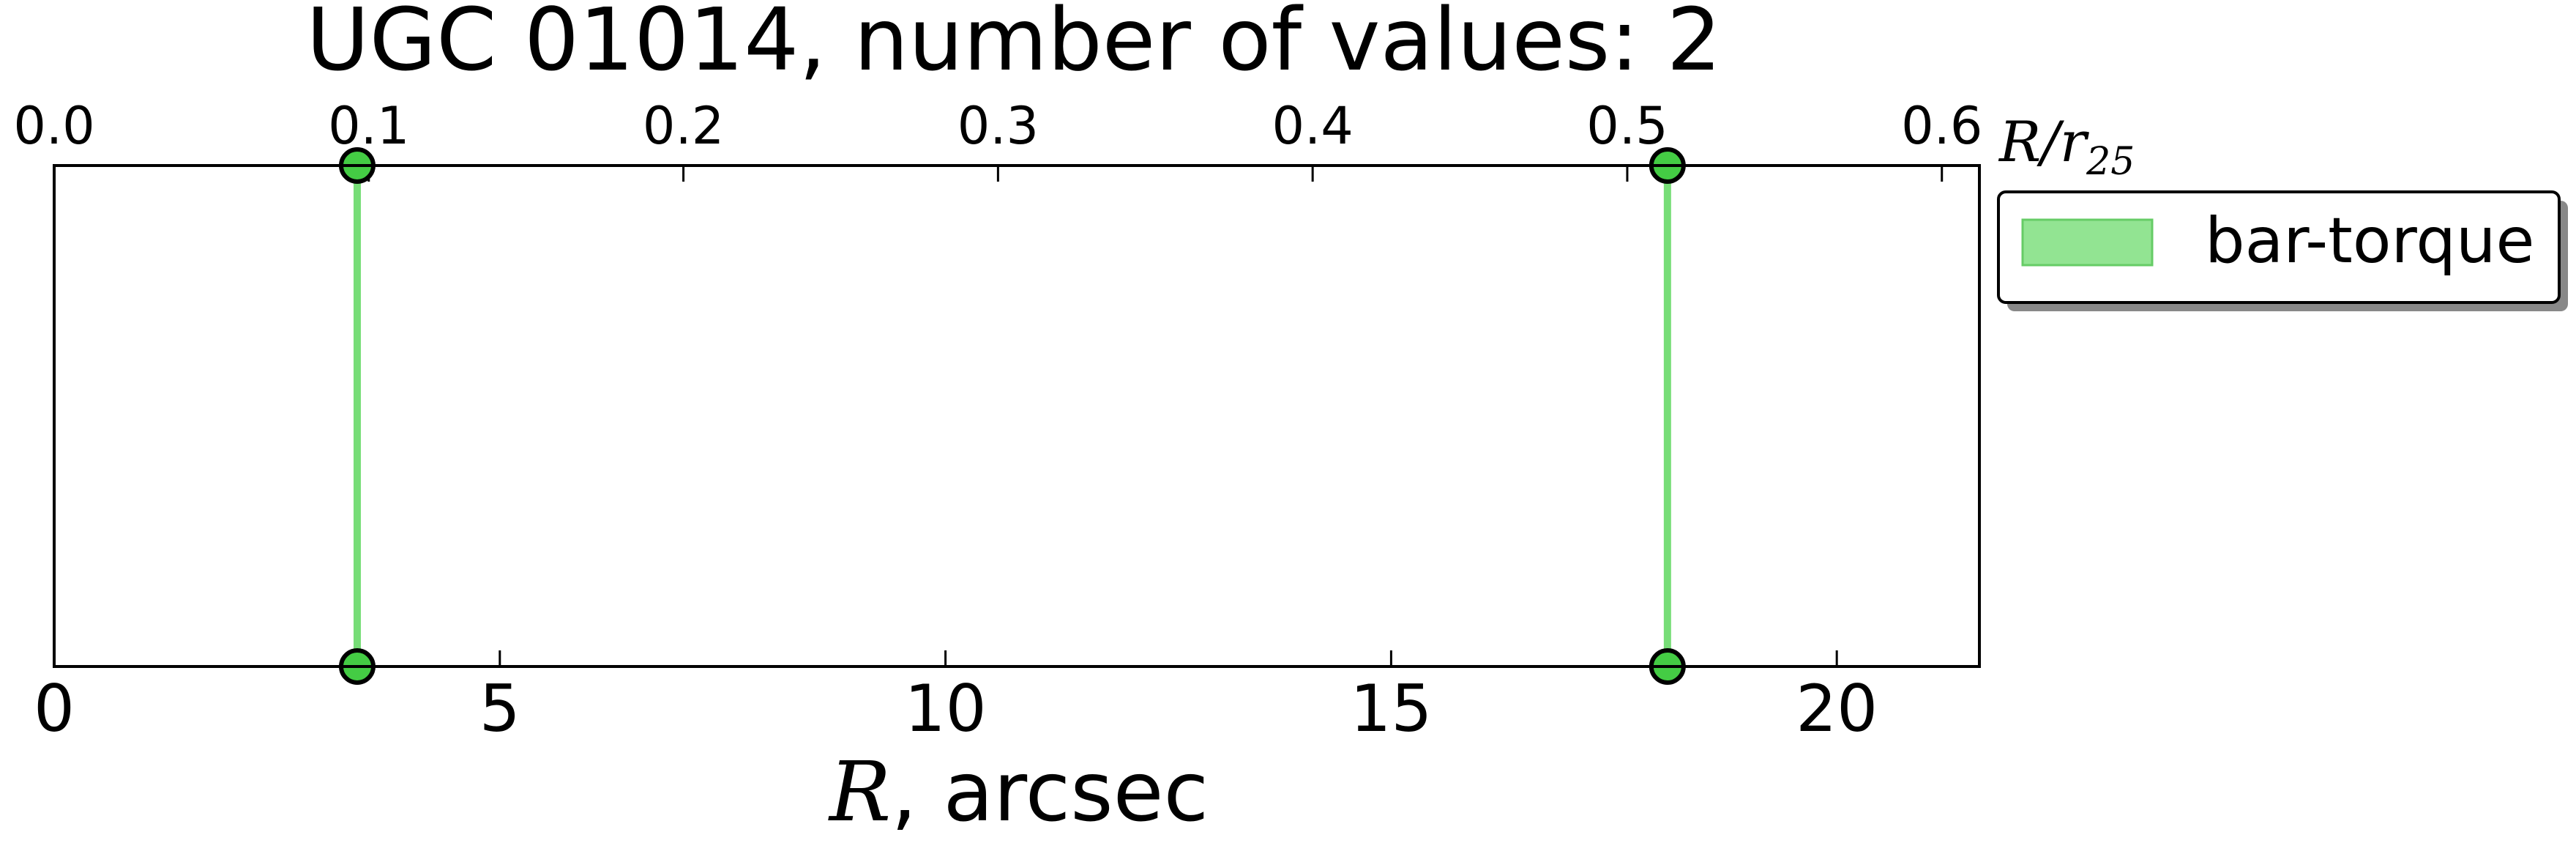  Describe the element at coordinates (1627, 126) in the screenshot. I see `top-tick-label: 0.5` at that location.